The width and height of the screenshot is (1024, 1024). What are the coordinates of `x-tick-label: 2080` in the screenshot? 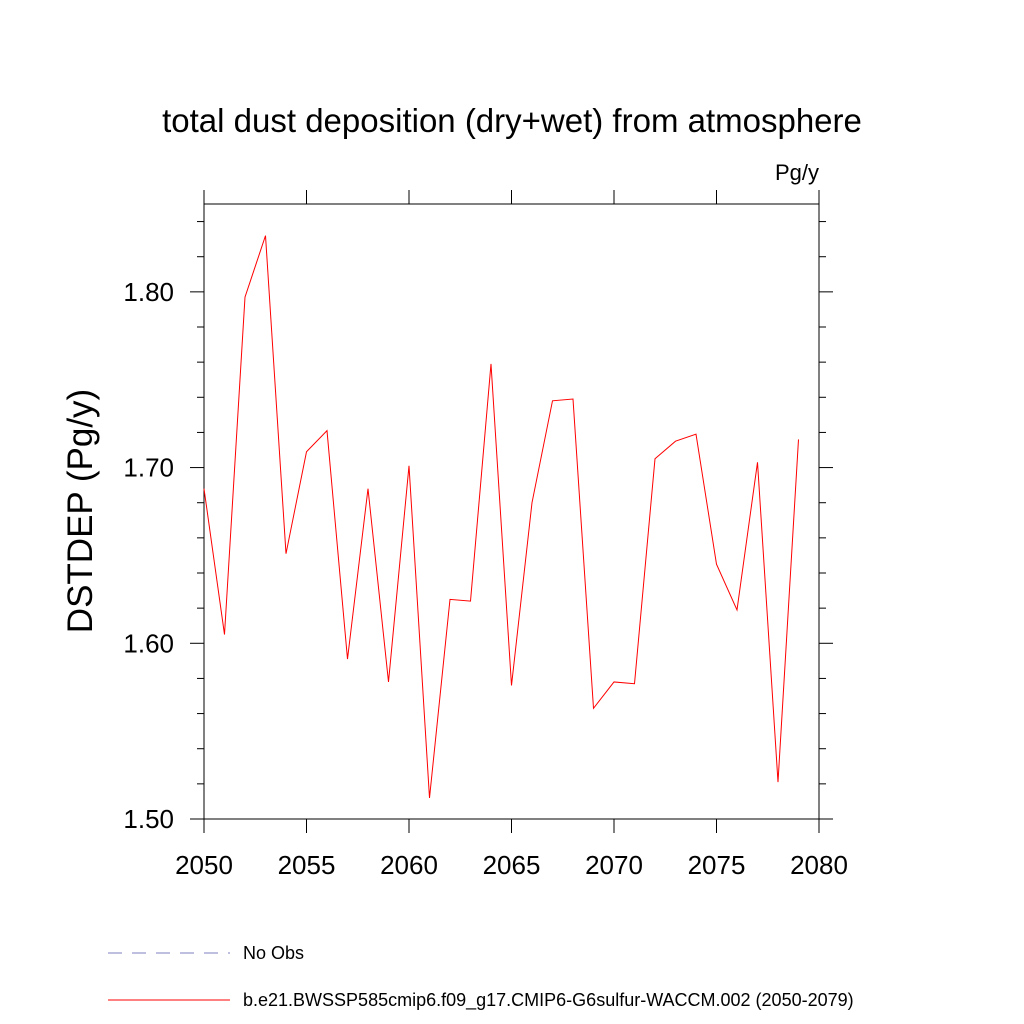 It's located at (819, 865).